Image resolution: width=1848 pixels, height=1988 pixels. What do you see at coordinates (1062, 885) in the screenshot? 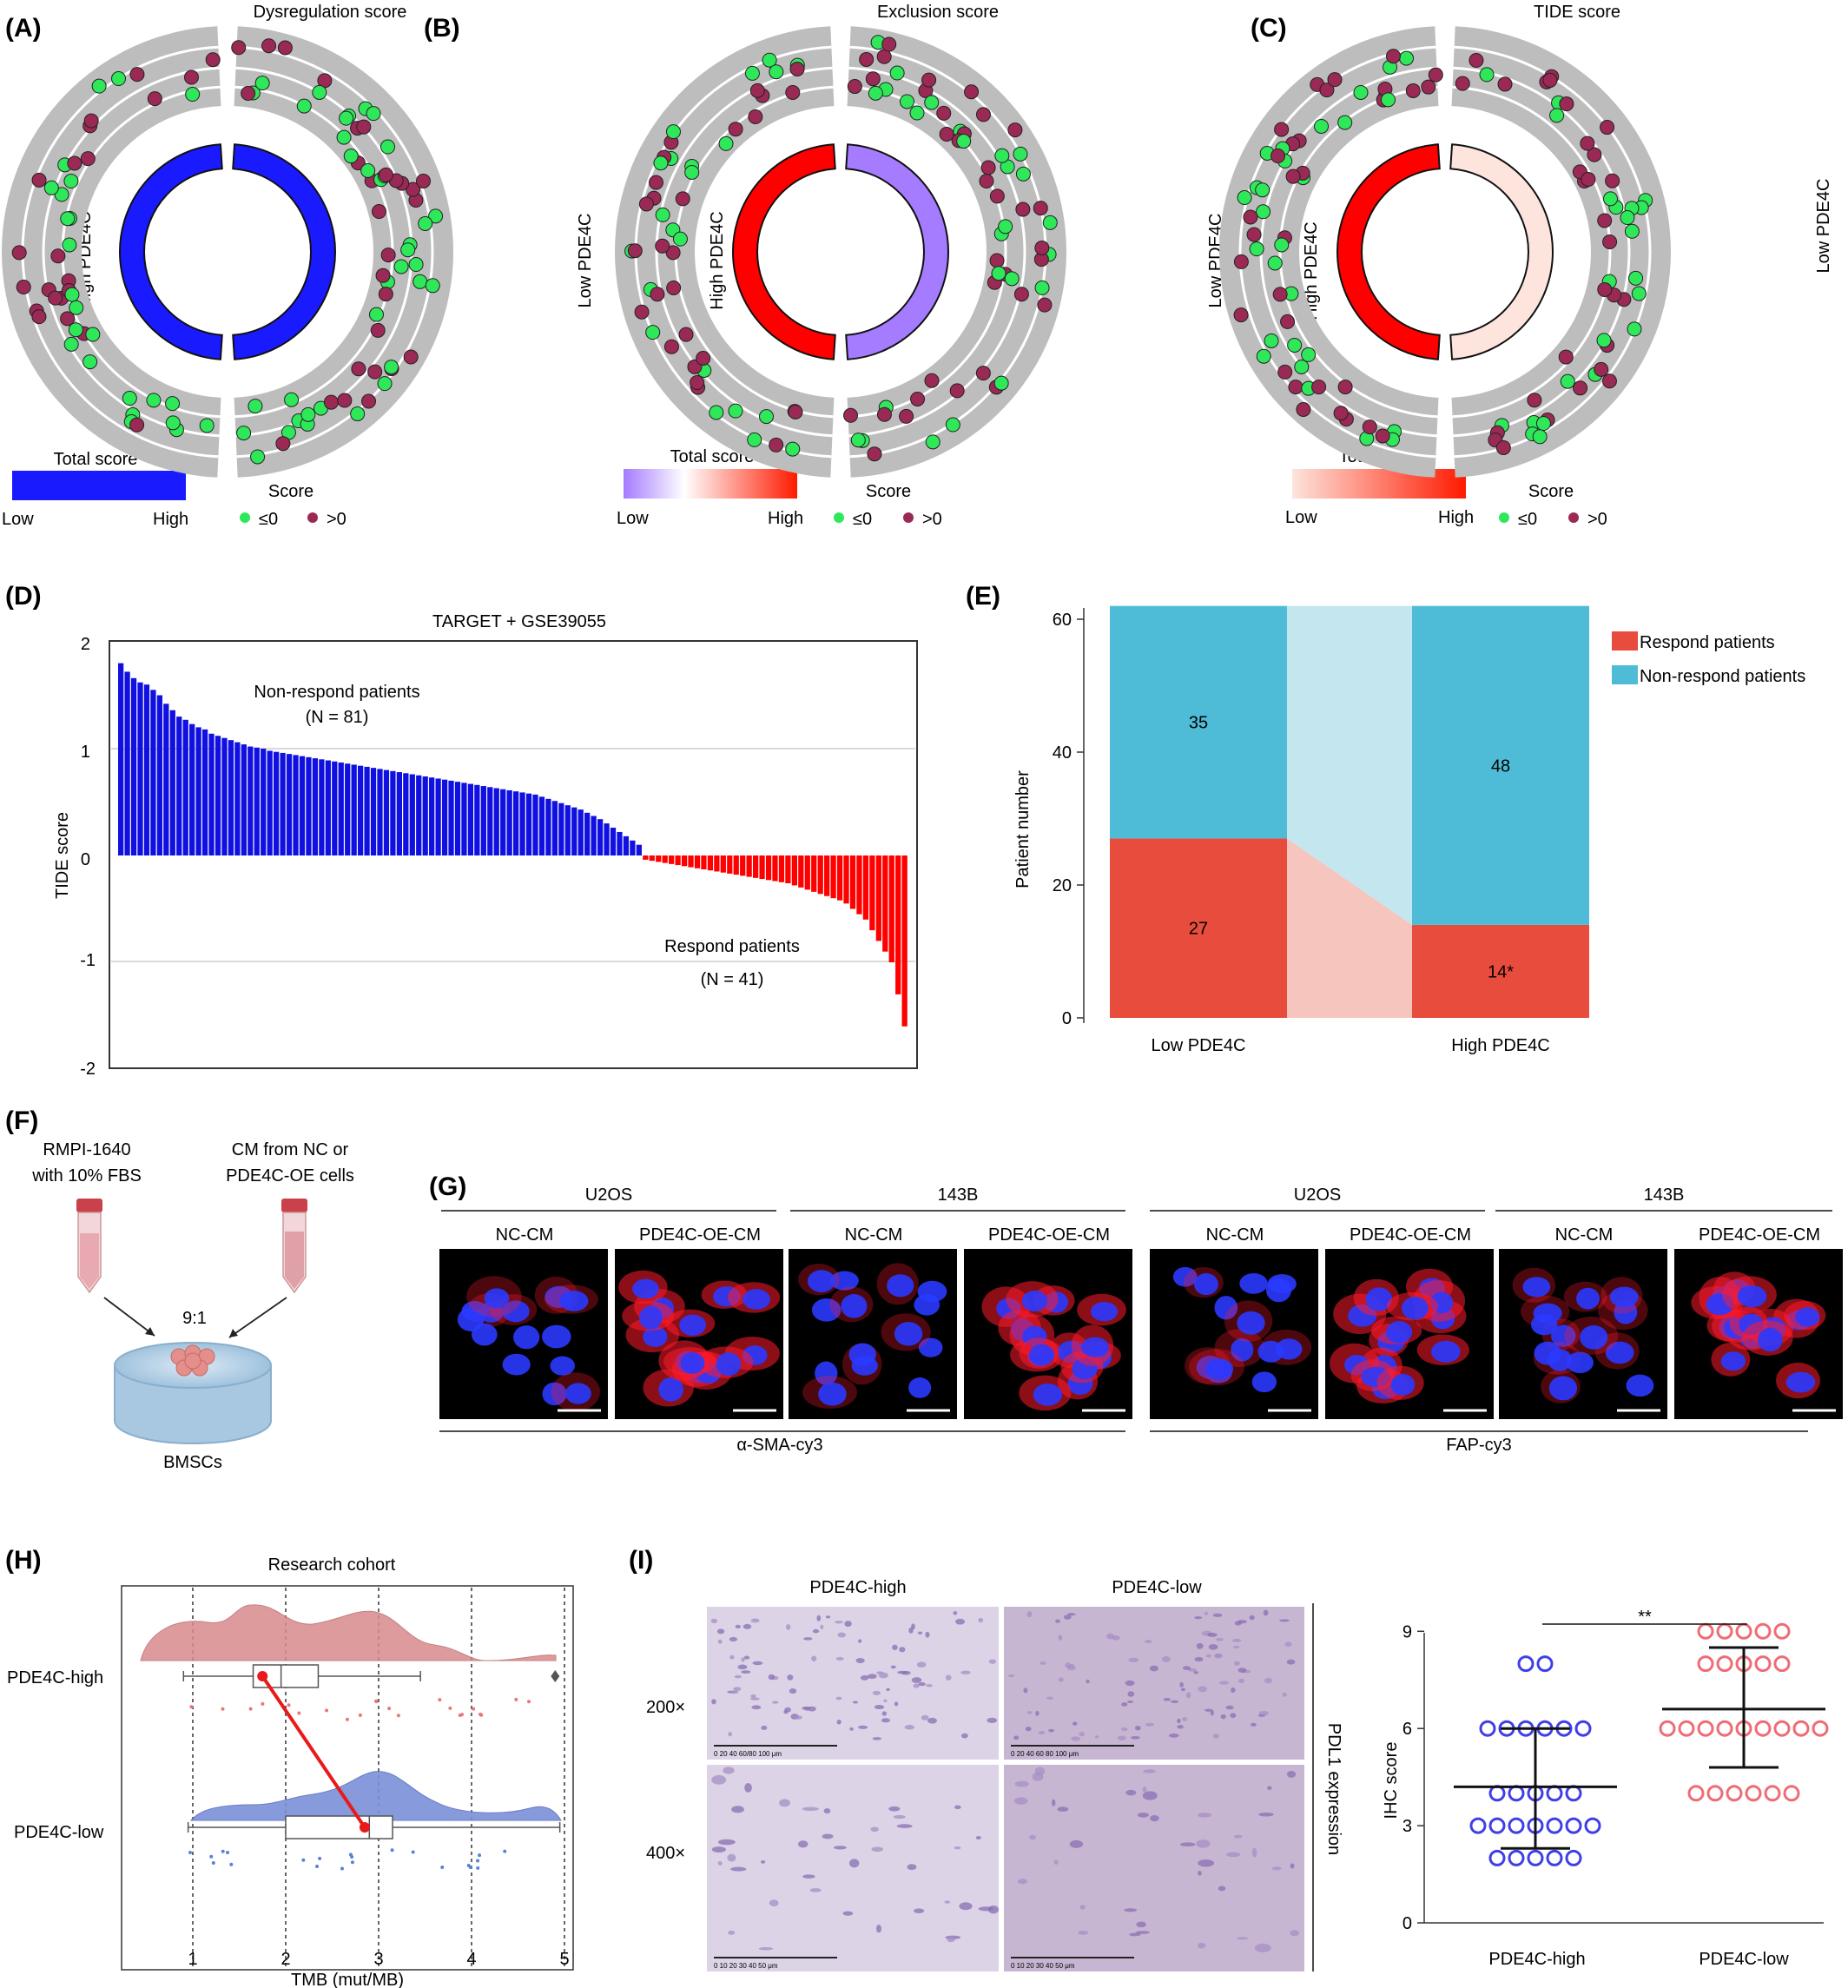
I see `y-tick: 20` at bounding box center [1062, 885].